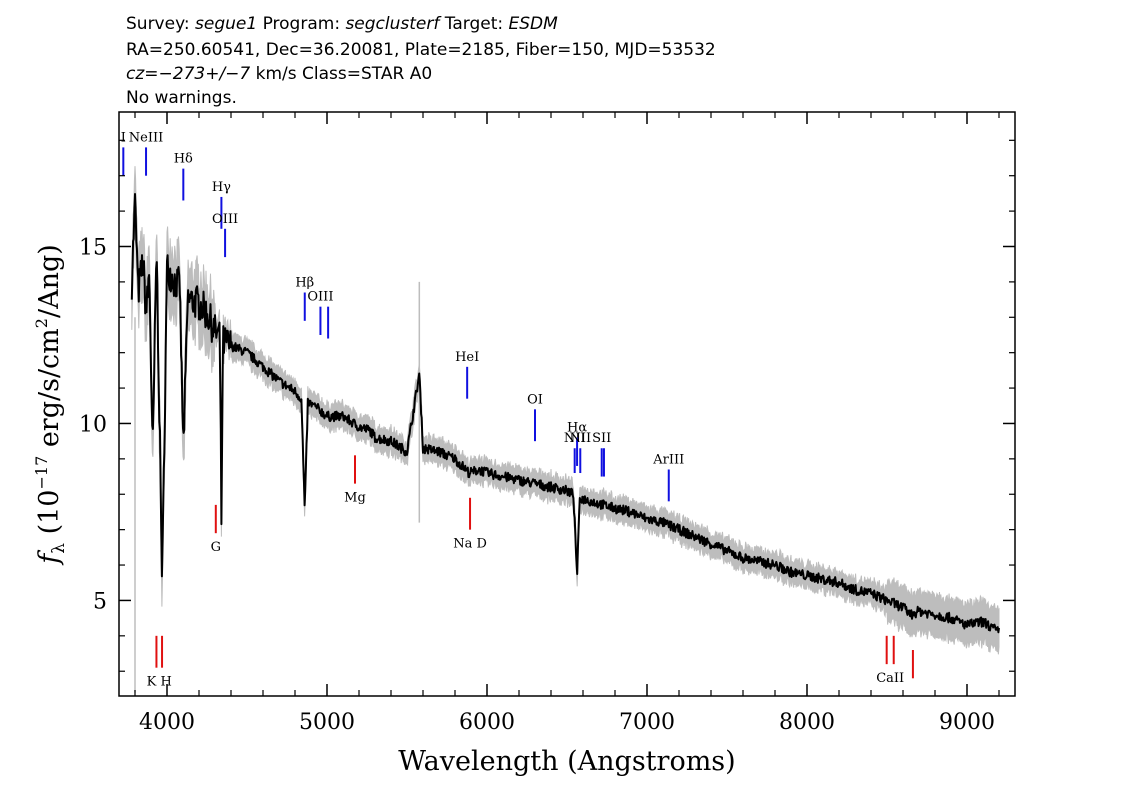 This screenshot has width=1134, height=810. I want to click on emission-line-label: SII, so click(601, 438).